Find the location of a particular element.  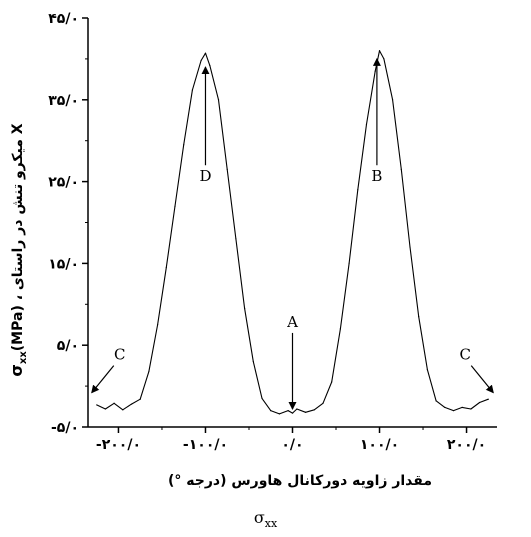

x-tick-label: -۲۰۰/۰ is located at coordinates (118, 445).